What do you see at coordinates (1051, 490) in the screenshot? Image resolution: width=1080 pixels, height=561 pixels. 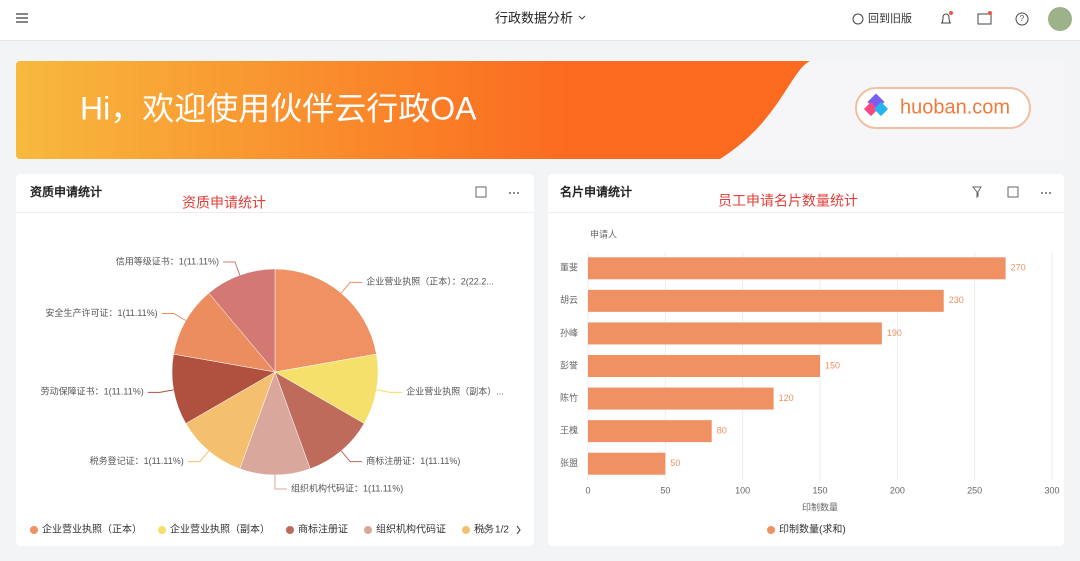 I see `x-tick-label: 300` at bounding box center [1051, 490].